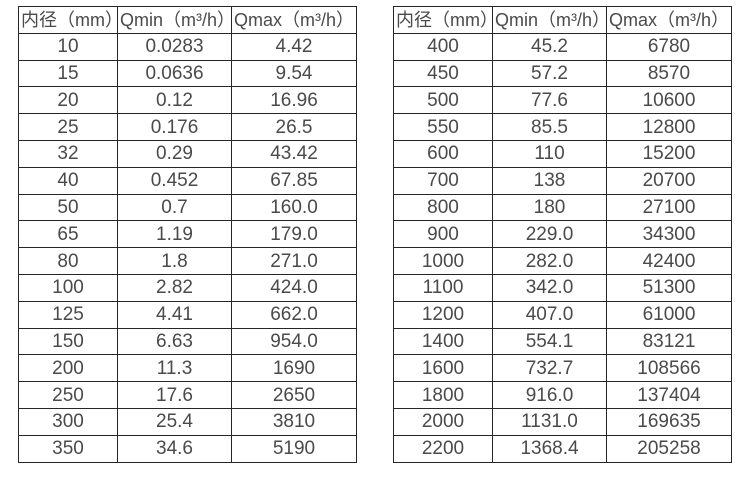 The width and height of the screenshot is (750, 483). Describe the element at coordinates (443, 261) in the screenshot. I see `table-cell: 1000` at that location.